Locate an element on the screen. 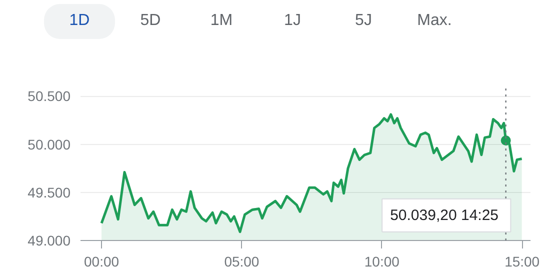 The image size is (556, 278). y-tick-label: 50.500 is located at coordinates (49, 96).